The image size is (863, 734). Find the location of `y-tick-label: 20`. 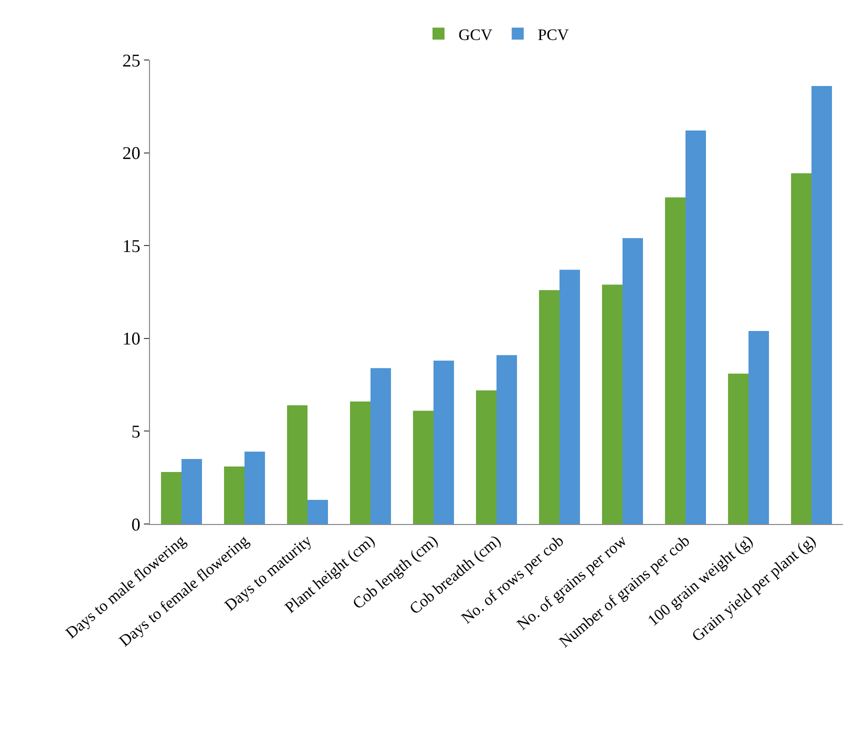

y-tick-label: 20 is located at coordinates (131, 153).